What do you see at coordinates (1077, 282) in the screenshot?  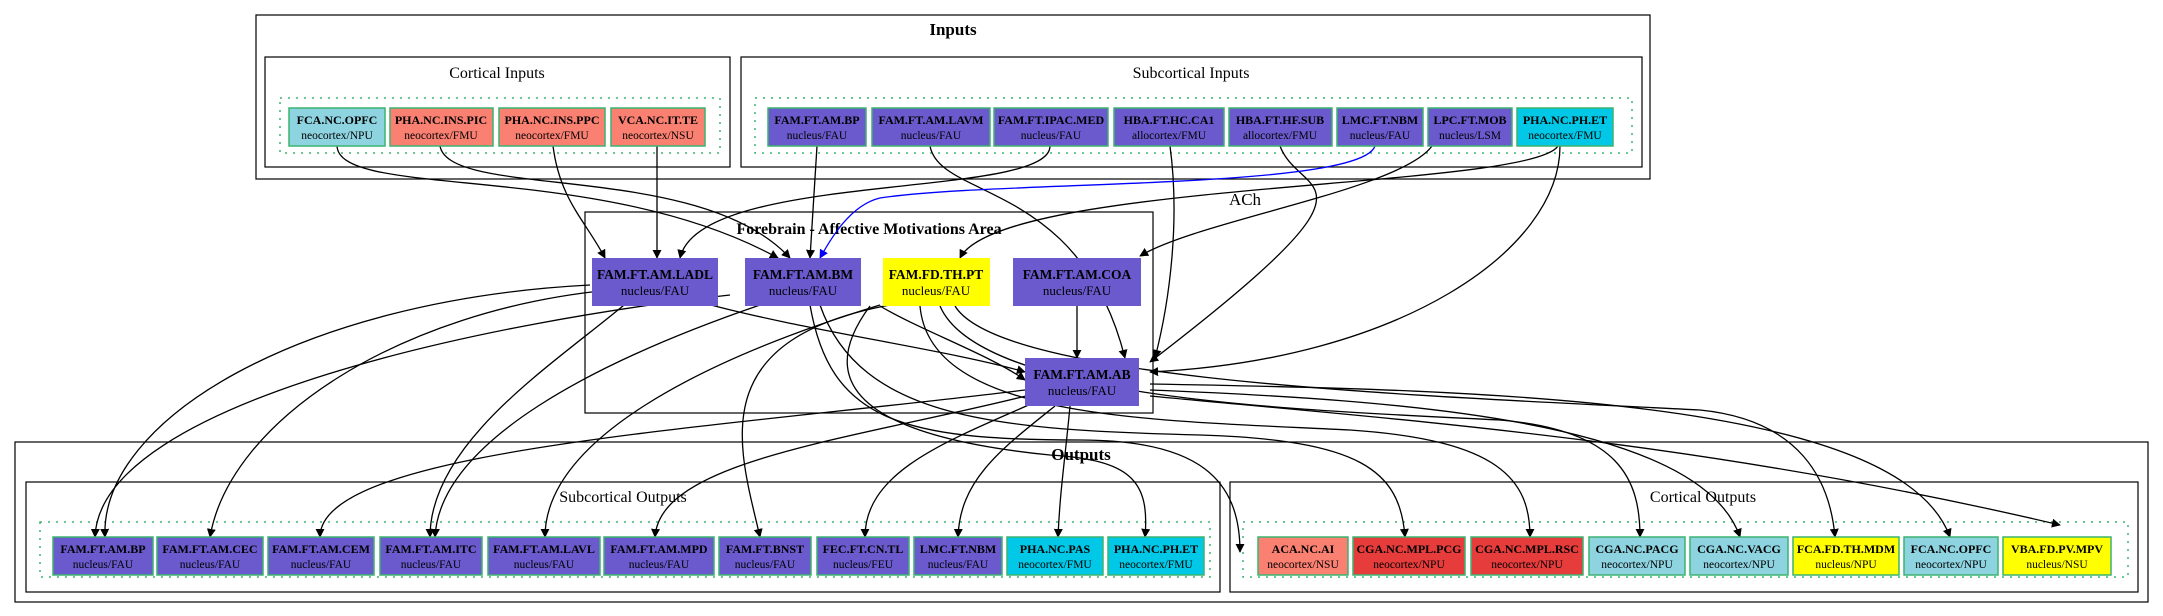 I see `node-fb-coa: FAM.FT.AM.COA nucleus/FAU` at bounding box center [1077, 282].